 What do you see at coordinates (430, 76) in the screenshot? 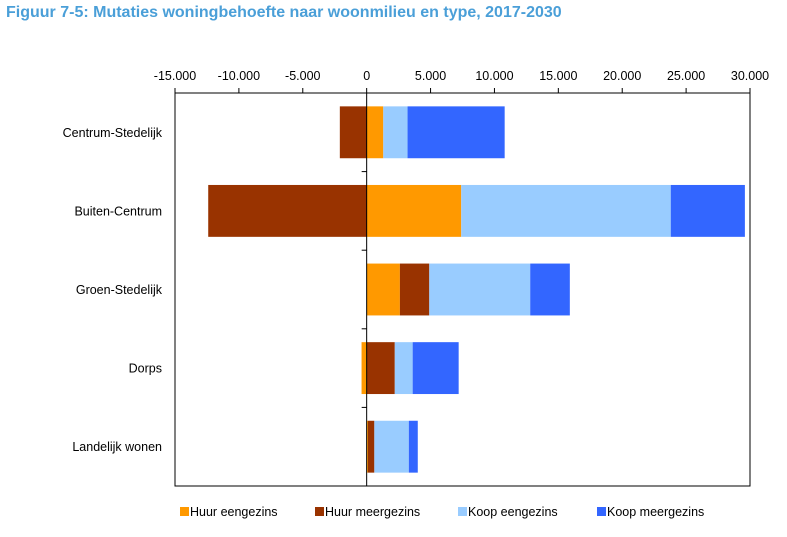
I see `x-tick-label: 5.000` at bounding box center [430, 76].